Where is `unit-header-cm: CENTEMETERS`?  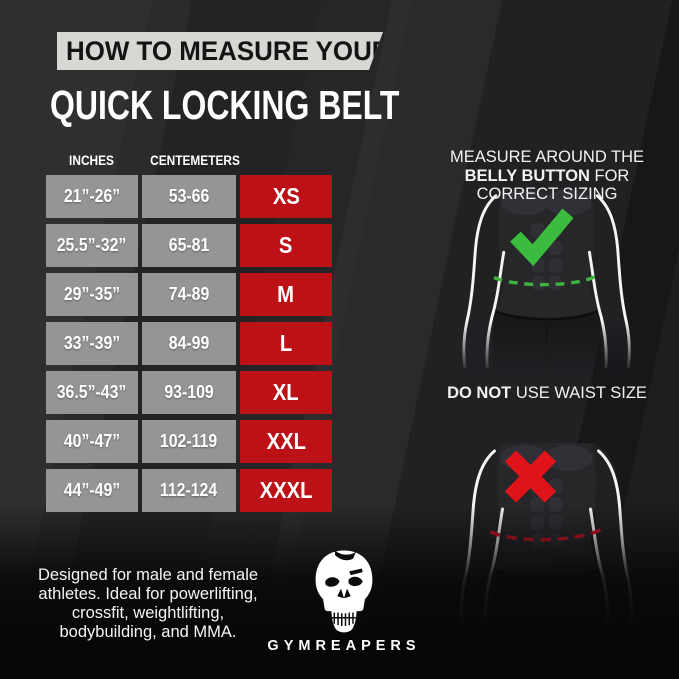
unit-header-cm: CENTEMETERS is located at coordinates (192, 160).